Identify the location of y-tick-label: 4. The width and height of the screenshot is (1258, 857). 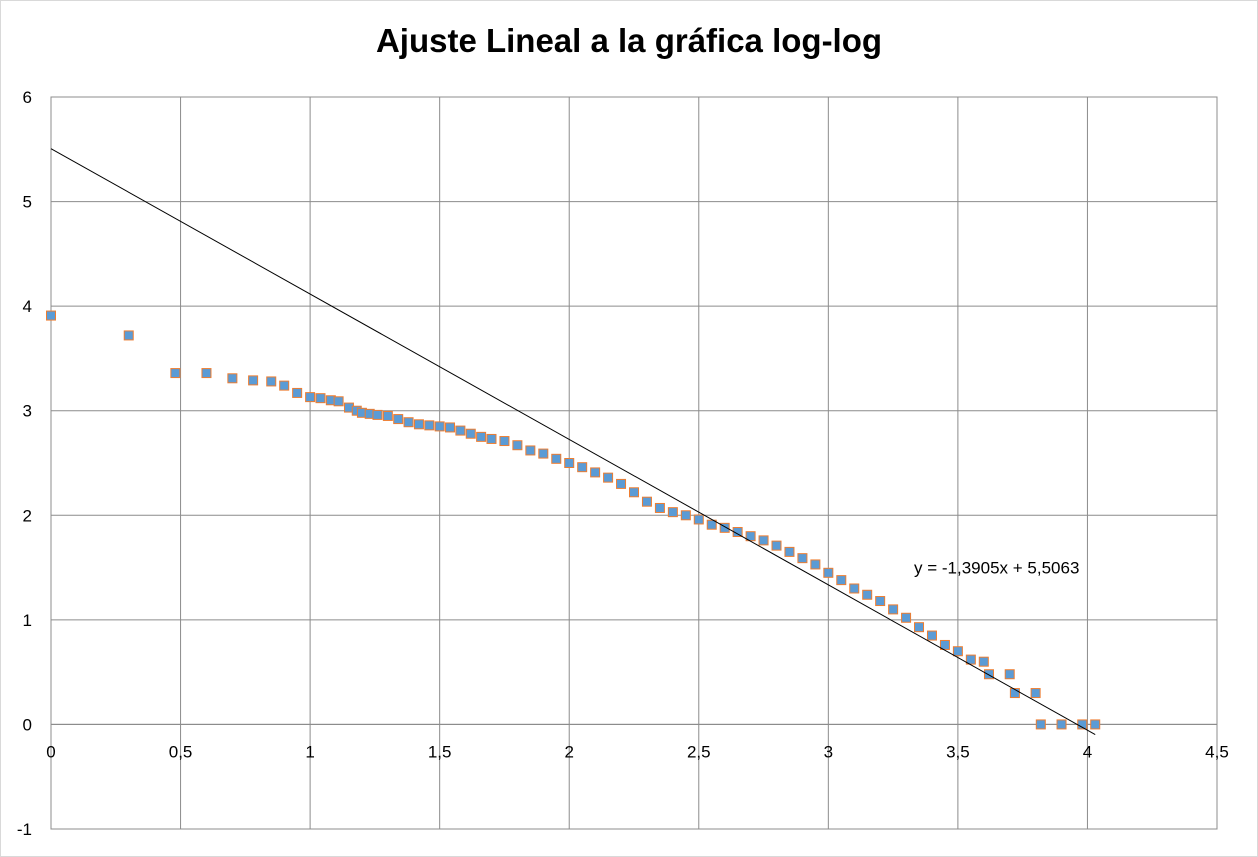
(27, 306).